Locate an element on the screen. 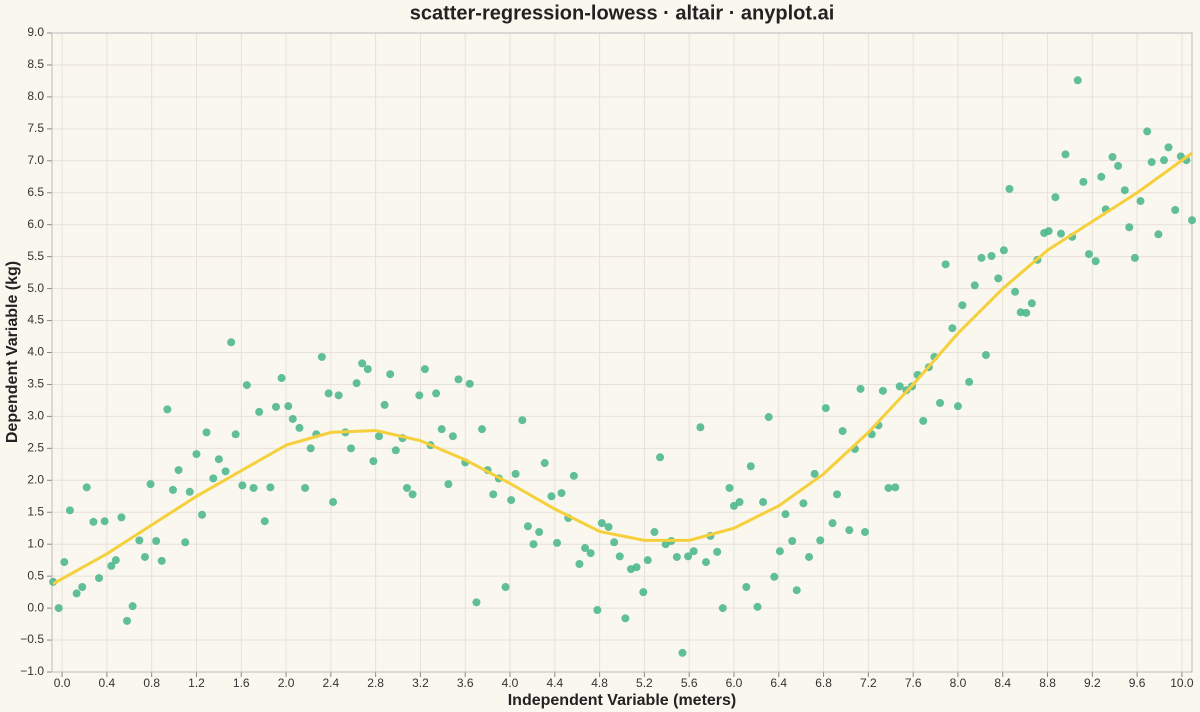 This screenshot has width=1200, height=712. y-tick-label: 6.0 is located at coordinates (35, 224).